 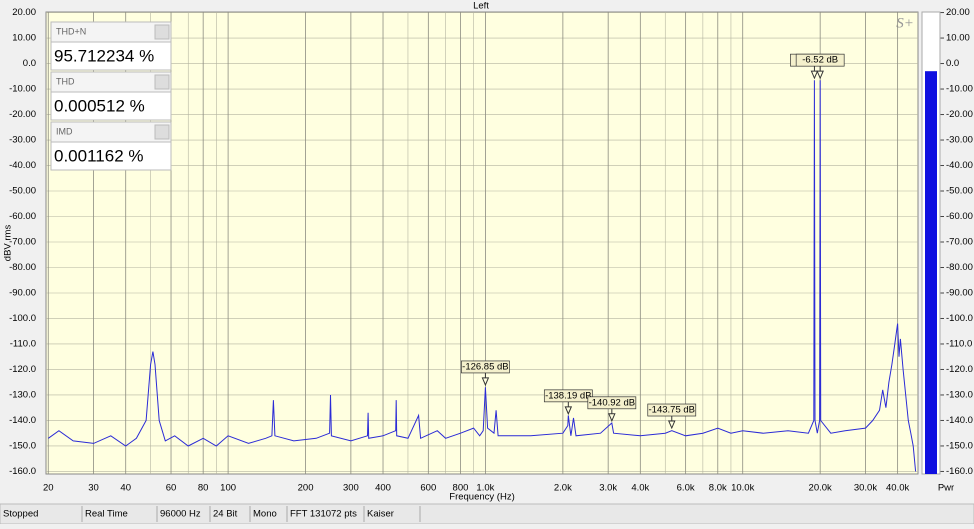 I want to click on x-tick-label: 8.0k, so click(x=718, y=488).